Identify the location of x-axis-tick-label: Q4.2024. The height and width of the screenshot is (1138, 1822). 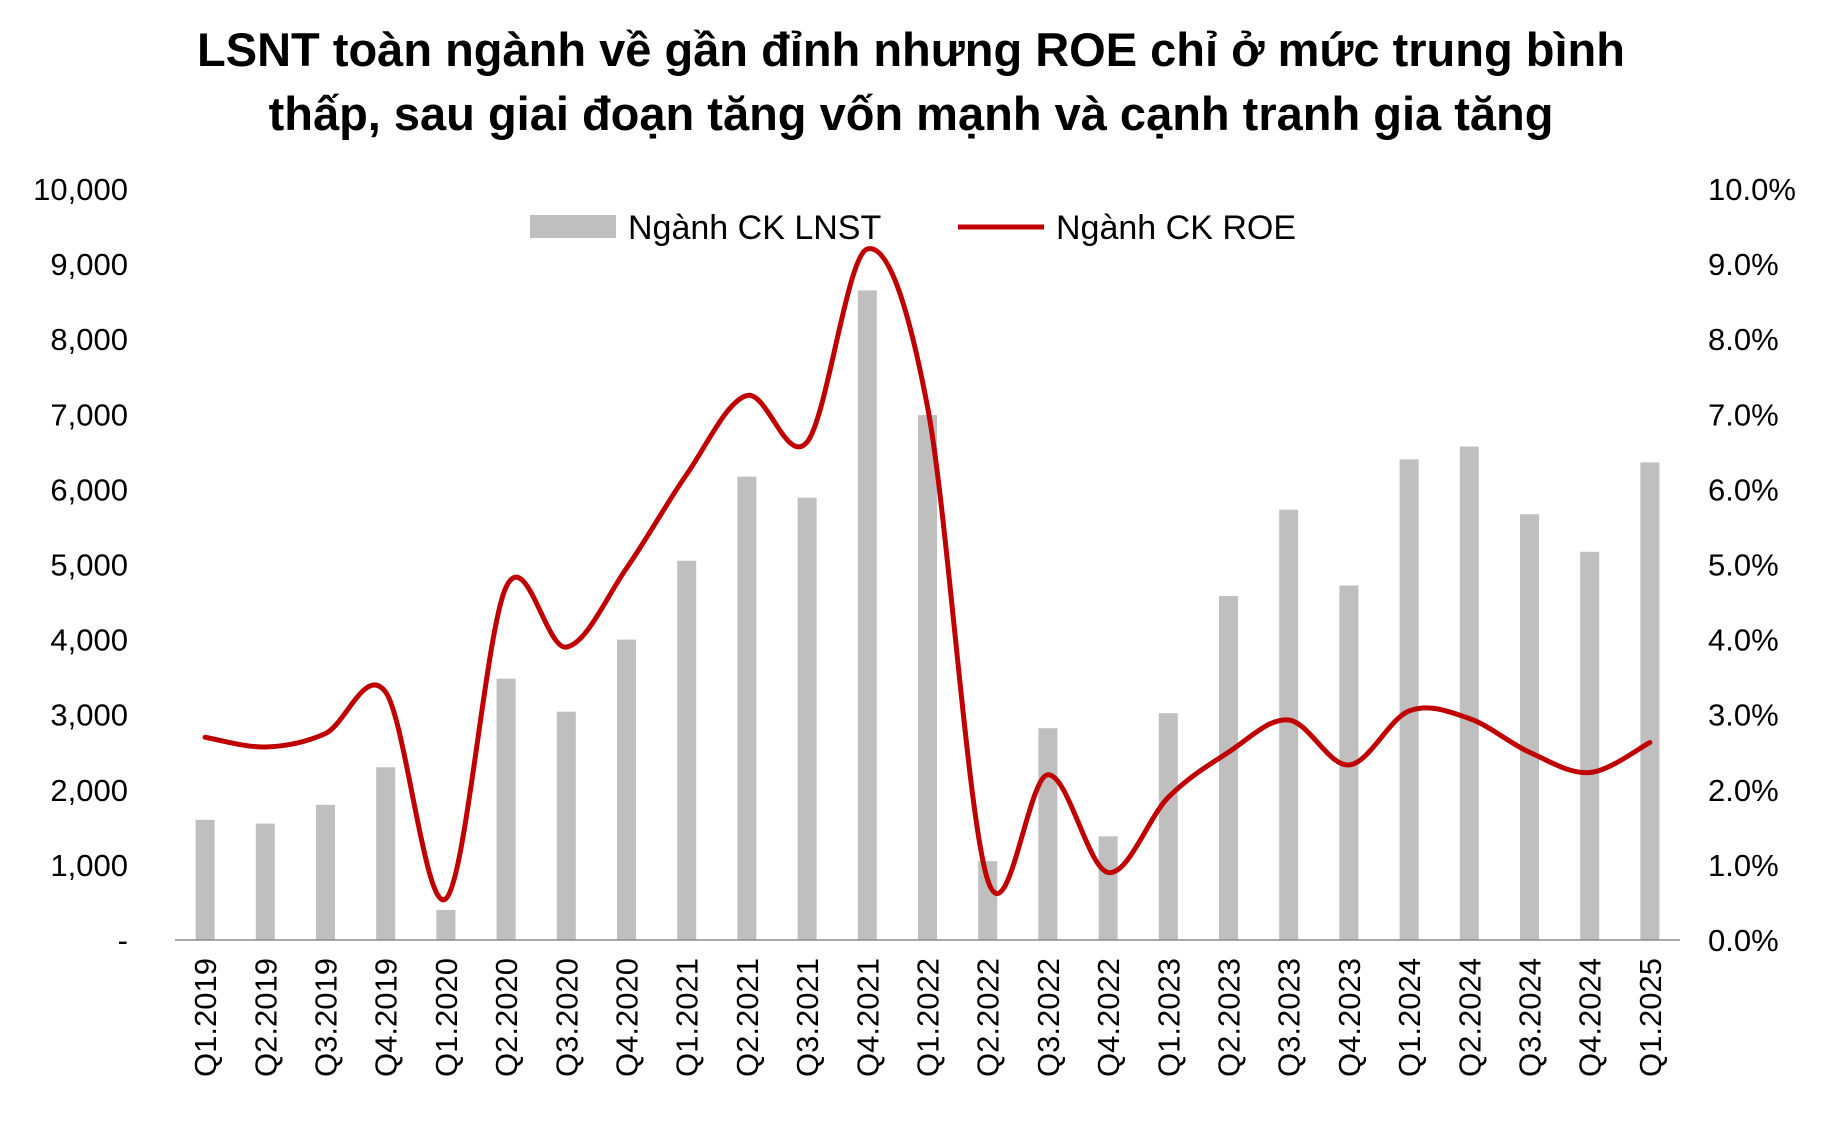
(1590, 1017).